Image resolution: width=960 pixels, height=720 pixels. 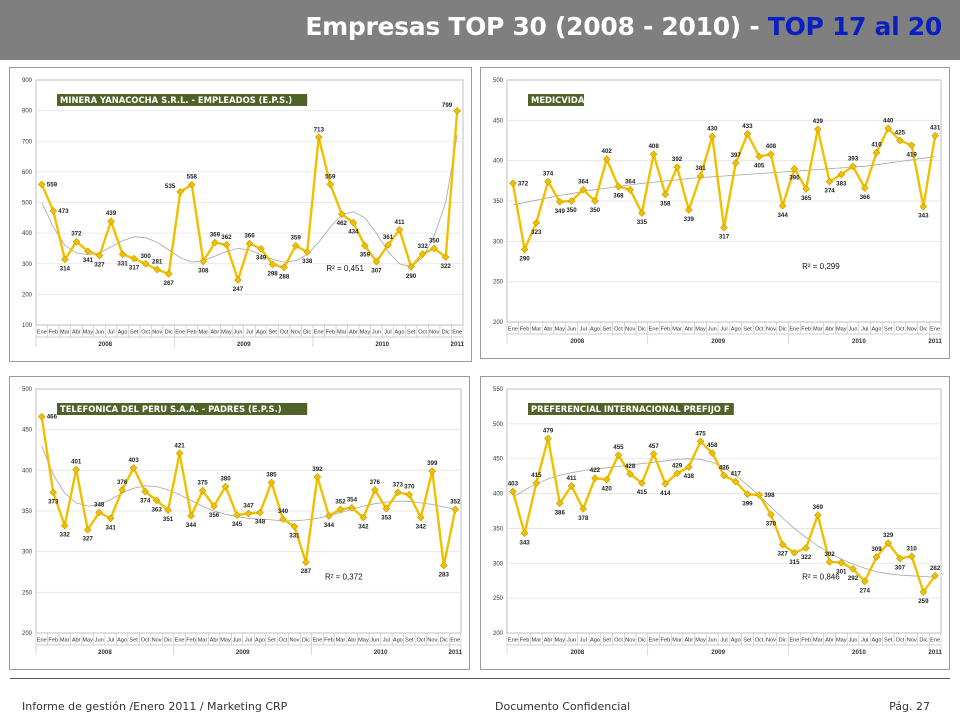 I want to click on x-tick-label: Jul, so click(x=864, y=330).